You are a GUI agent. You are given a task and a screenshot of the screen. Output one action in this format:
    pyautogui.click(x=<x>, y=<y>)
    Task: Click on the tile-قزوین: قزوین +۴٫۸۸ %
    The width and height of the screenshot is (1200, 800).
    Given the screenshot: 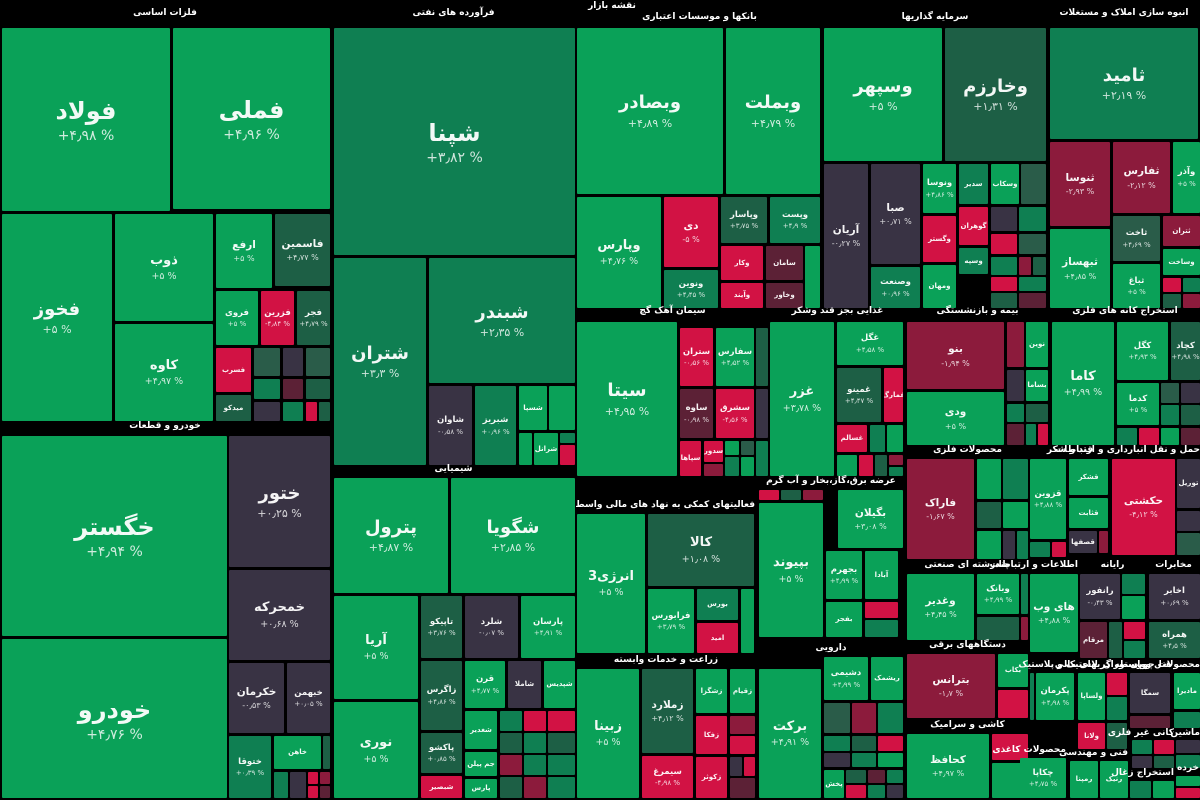 What is the action you would take?
    pyautogui.click(x=1048, y=499)
    